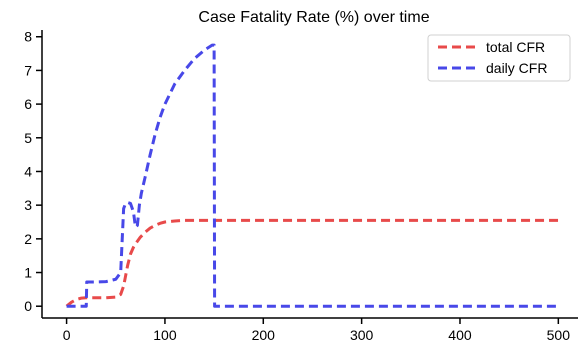 This screenshot has height=340, width=588. I want to click on legend: total CFR daily CFR, so click(499, 58).